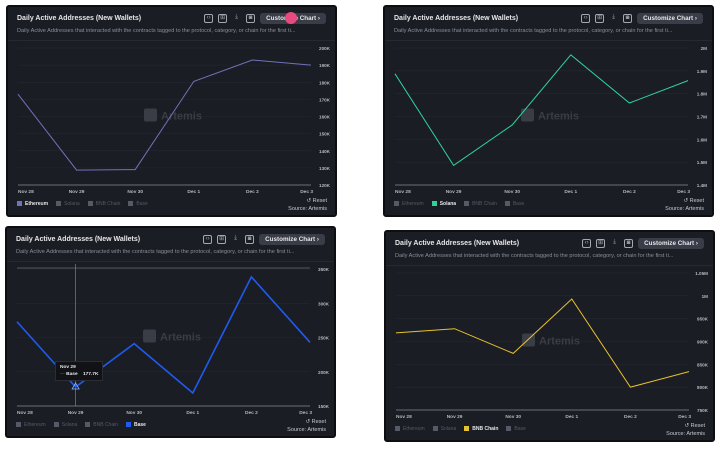 The width and height of the screenshot is (723, 449). Describe the element at coordinates (702, 71) in the screenshot. I see `y-tick-label: 1.9M` at that location.